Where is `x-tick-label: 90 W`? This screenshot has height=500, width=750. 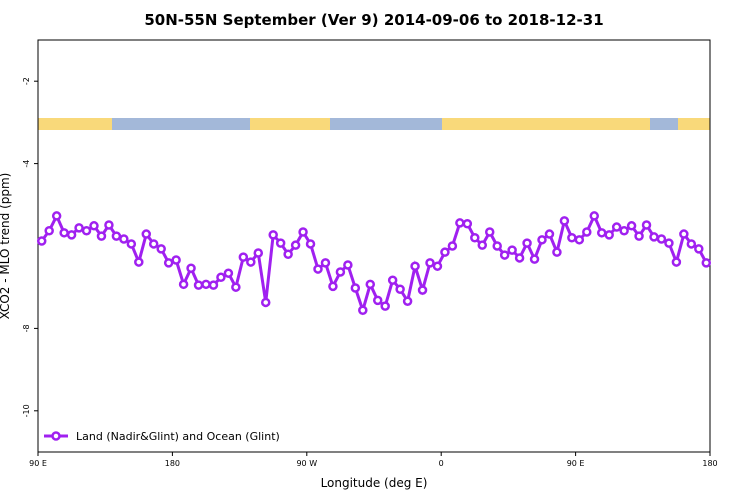
x-tick-label: 90 W is located at coordinates (306, 463).